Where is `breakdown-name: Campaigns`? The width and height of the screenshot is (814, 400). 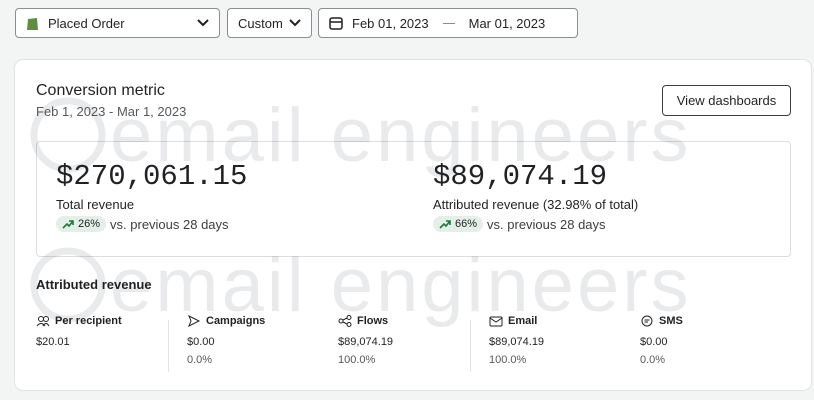
breakdown-name: Campaigns is located at coordinates (236, 321).